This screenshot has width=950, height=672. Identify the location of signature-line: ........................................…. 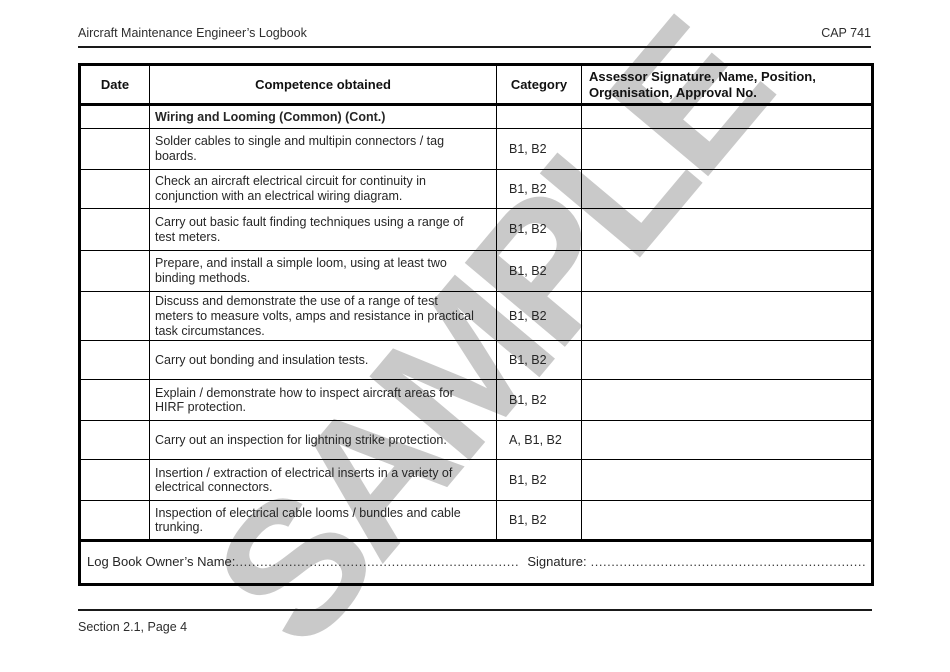
(728, 562).